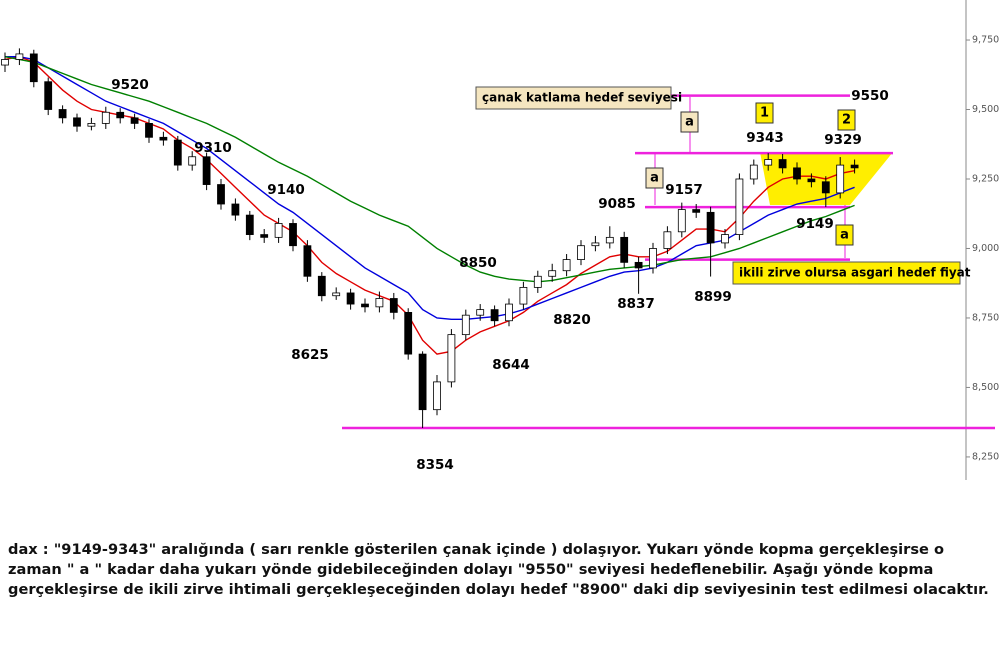  Describe the element at coordinates (713, 297) in the screenshot. I see `level-annotation: 8899` at that location.